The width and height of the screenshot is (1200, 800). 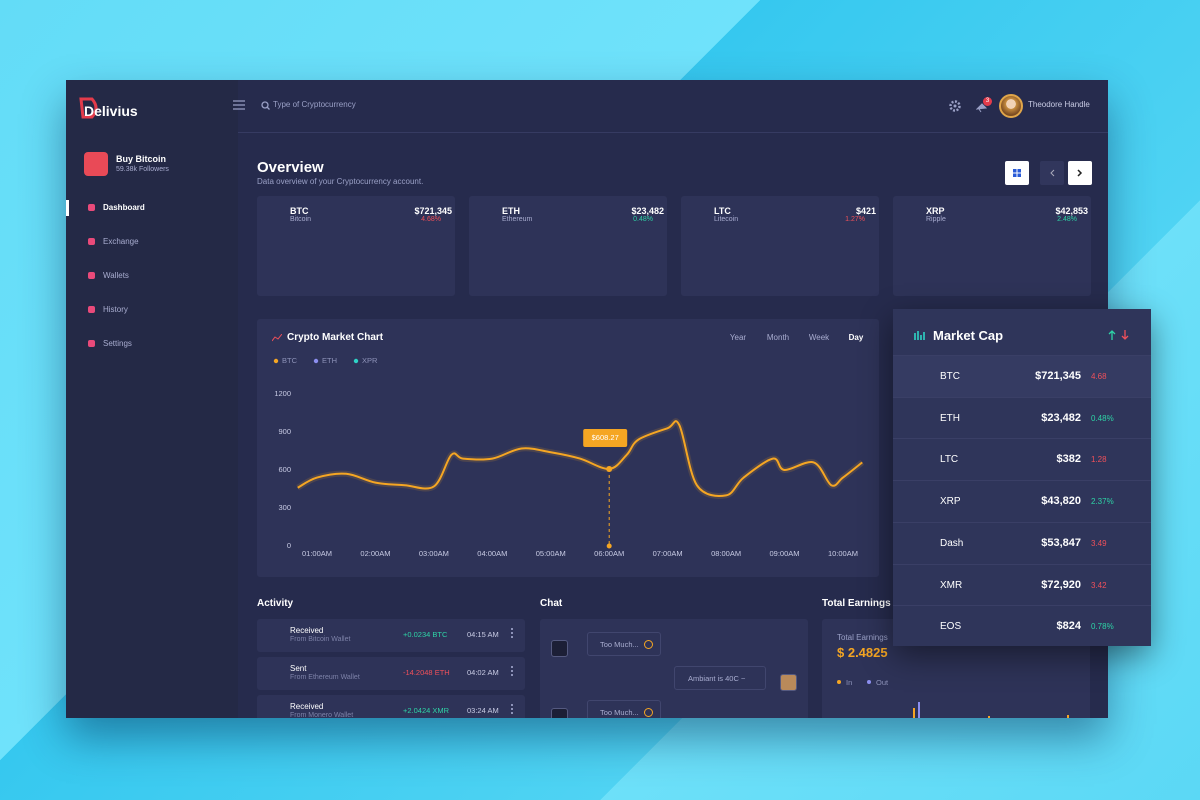 I want to click on coin-name: Ethereum, so click(x=517, y=219).